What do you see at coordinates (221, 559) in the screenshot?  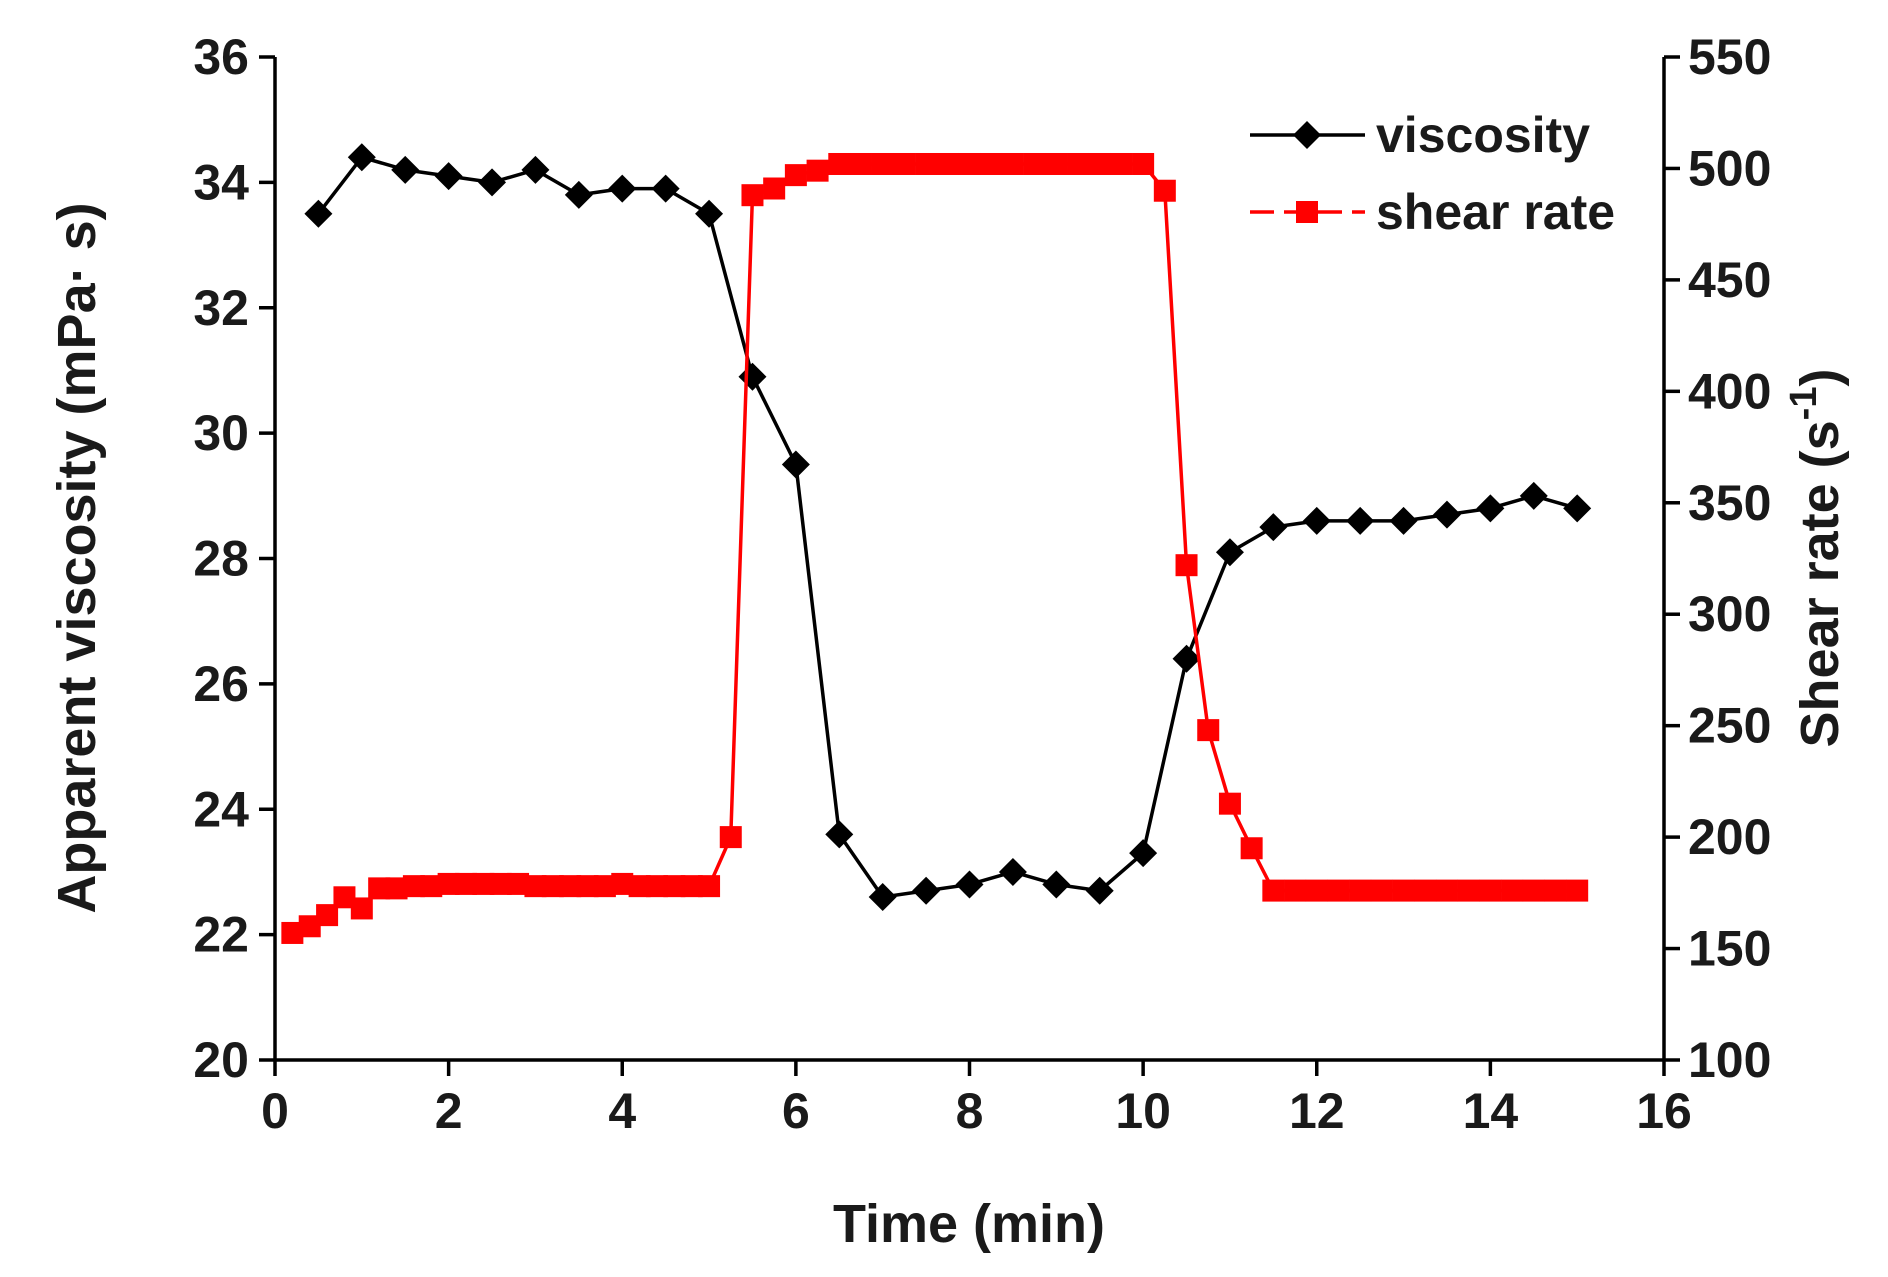 I see `left-y-tick-label: 28` at bounding box center [221, 559].